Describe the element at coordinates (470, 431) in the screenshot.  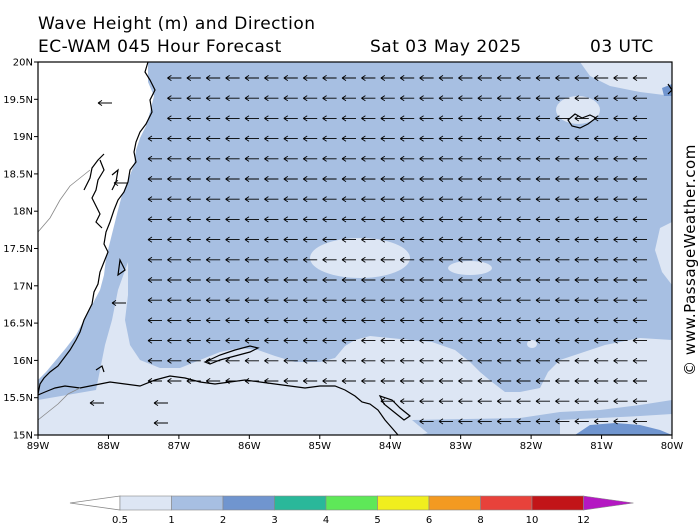
I see `sea-1-2m-south` at that location.